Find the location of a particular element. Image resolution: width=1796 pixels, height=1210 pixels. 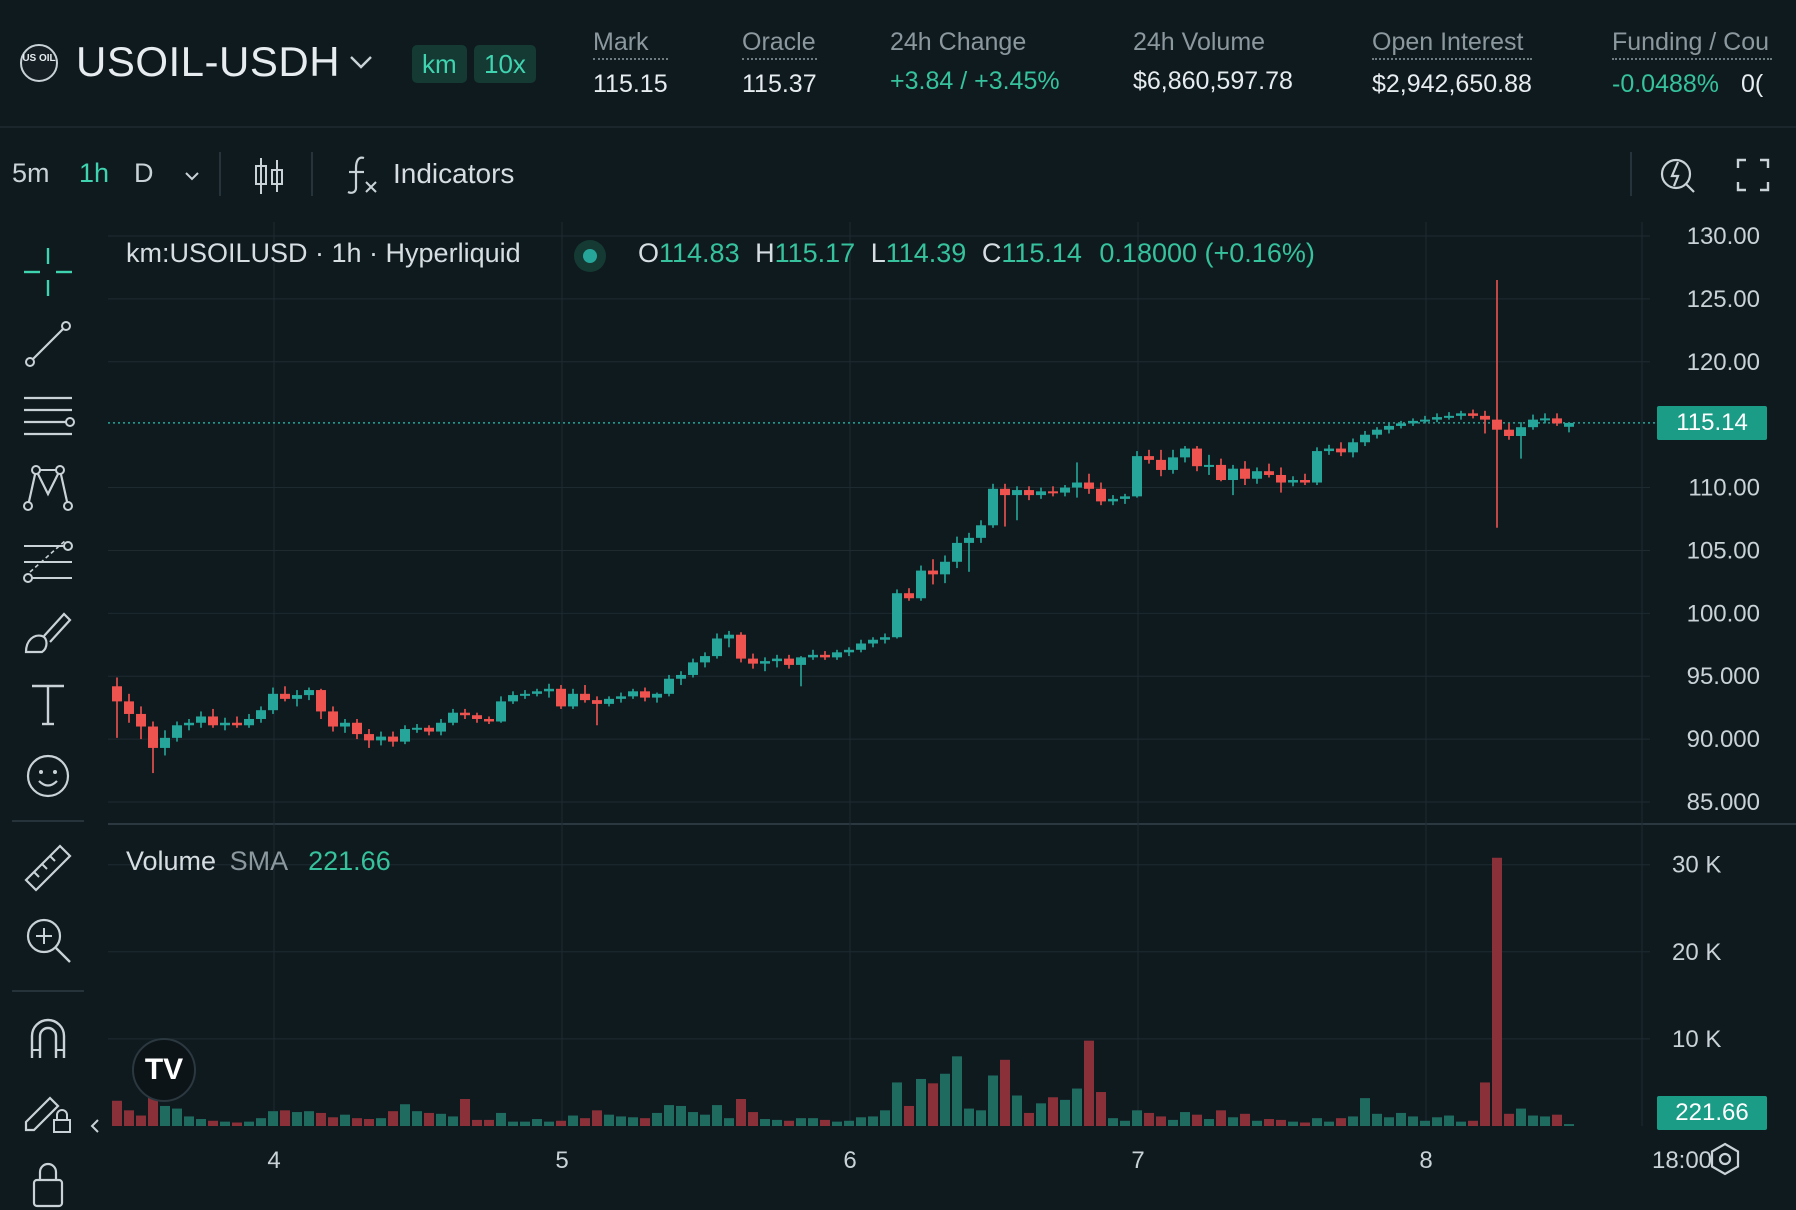

alert-clock-icon is located at coordinates (1678, 174).